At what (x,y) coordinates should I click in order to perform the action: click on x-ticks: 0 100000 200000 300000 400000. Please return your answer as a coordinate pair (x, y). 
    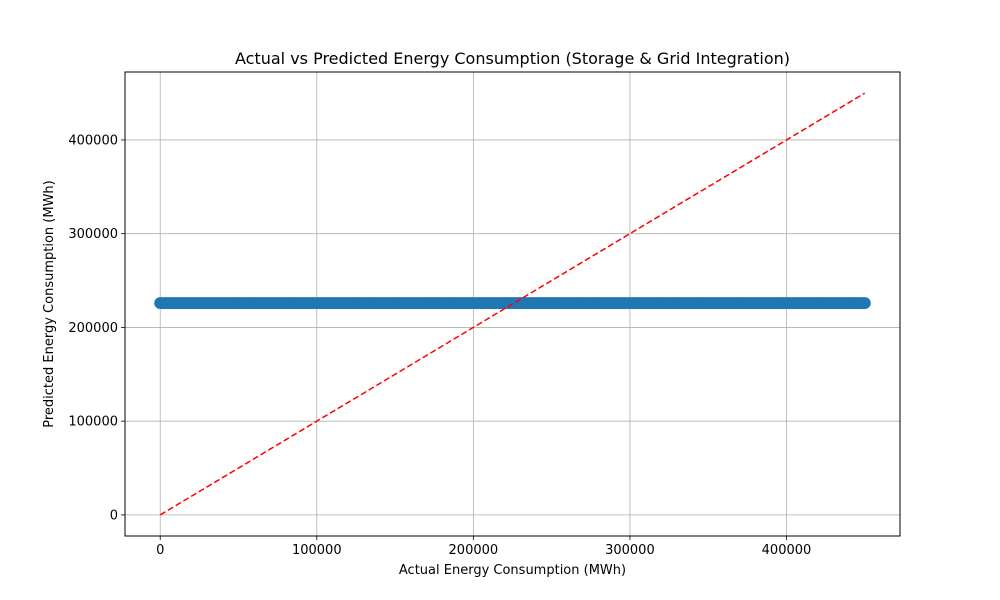
    Looking at the image, I should click on (483, 547).